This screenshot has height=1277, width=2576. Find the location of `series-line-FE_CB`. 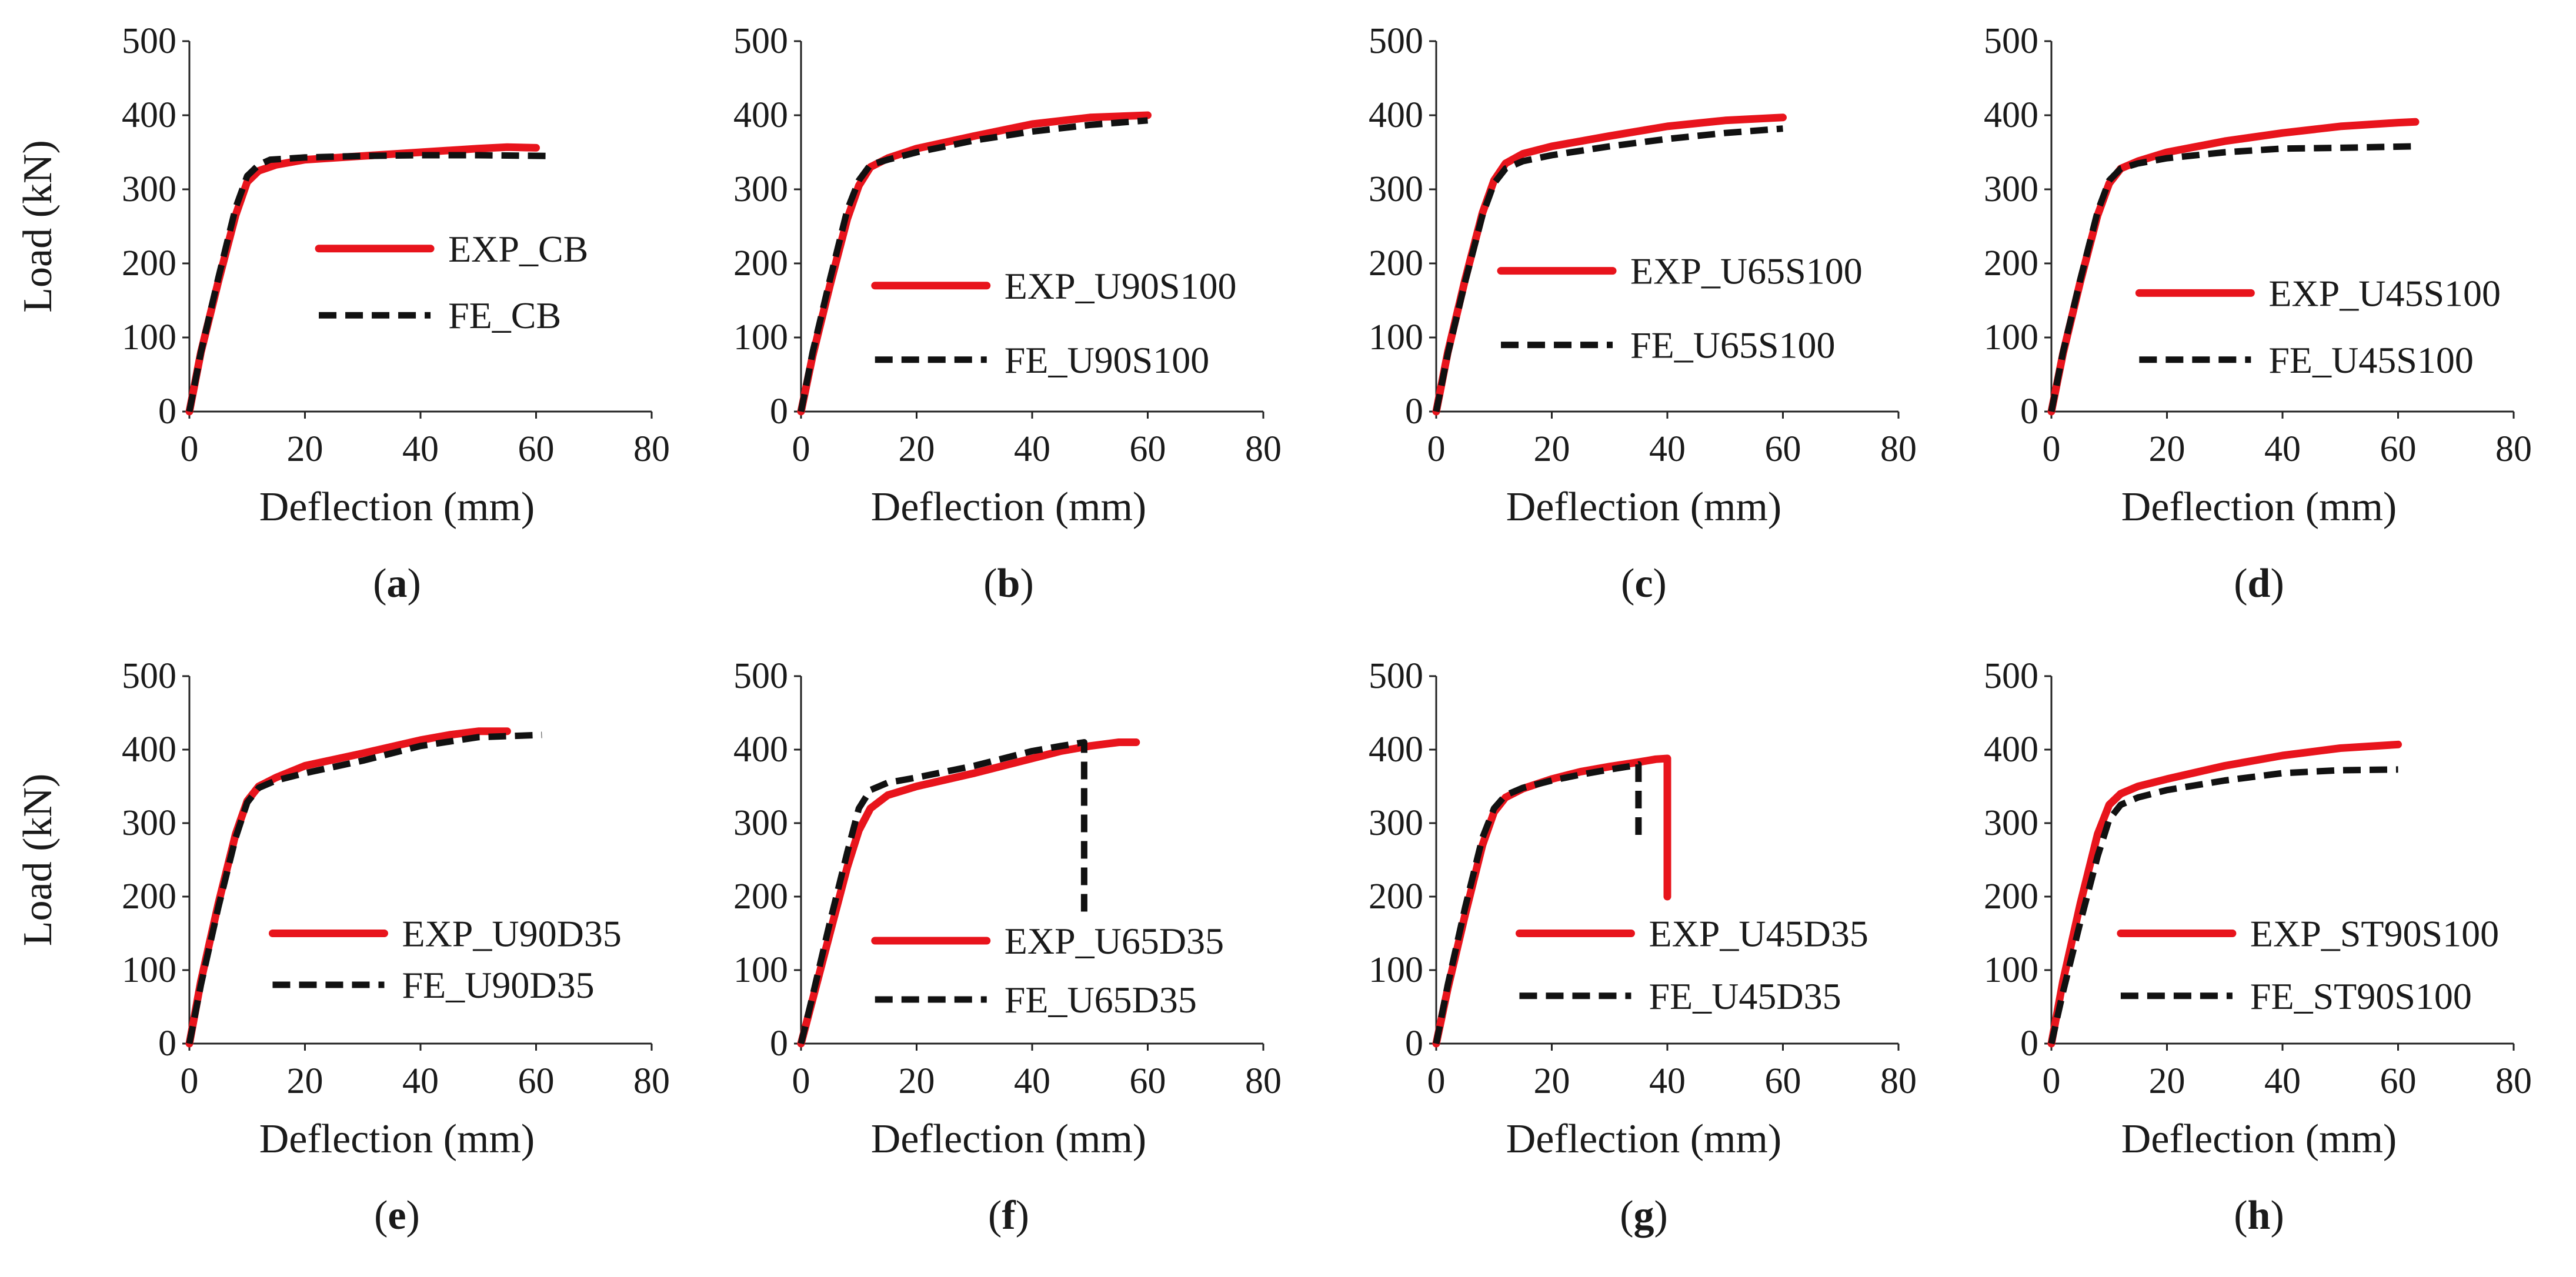

series-line-FE_CB is located at coordinates (367, 282).